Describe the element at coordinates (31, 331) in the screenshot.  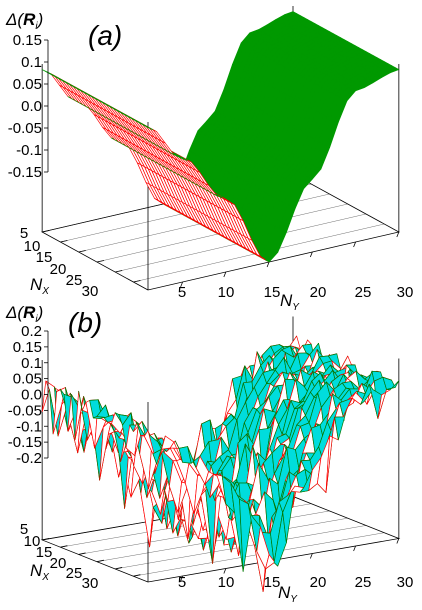
I see `z-tick-label: 0.2` at that location.